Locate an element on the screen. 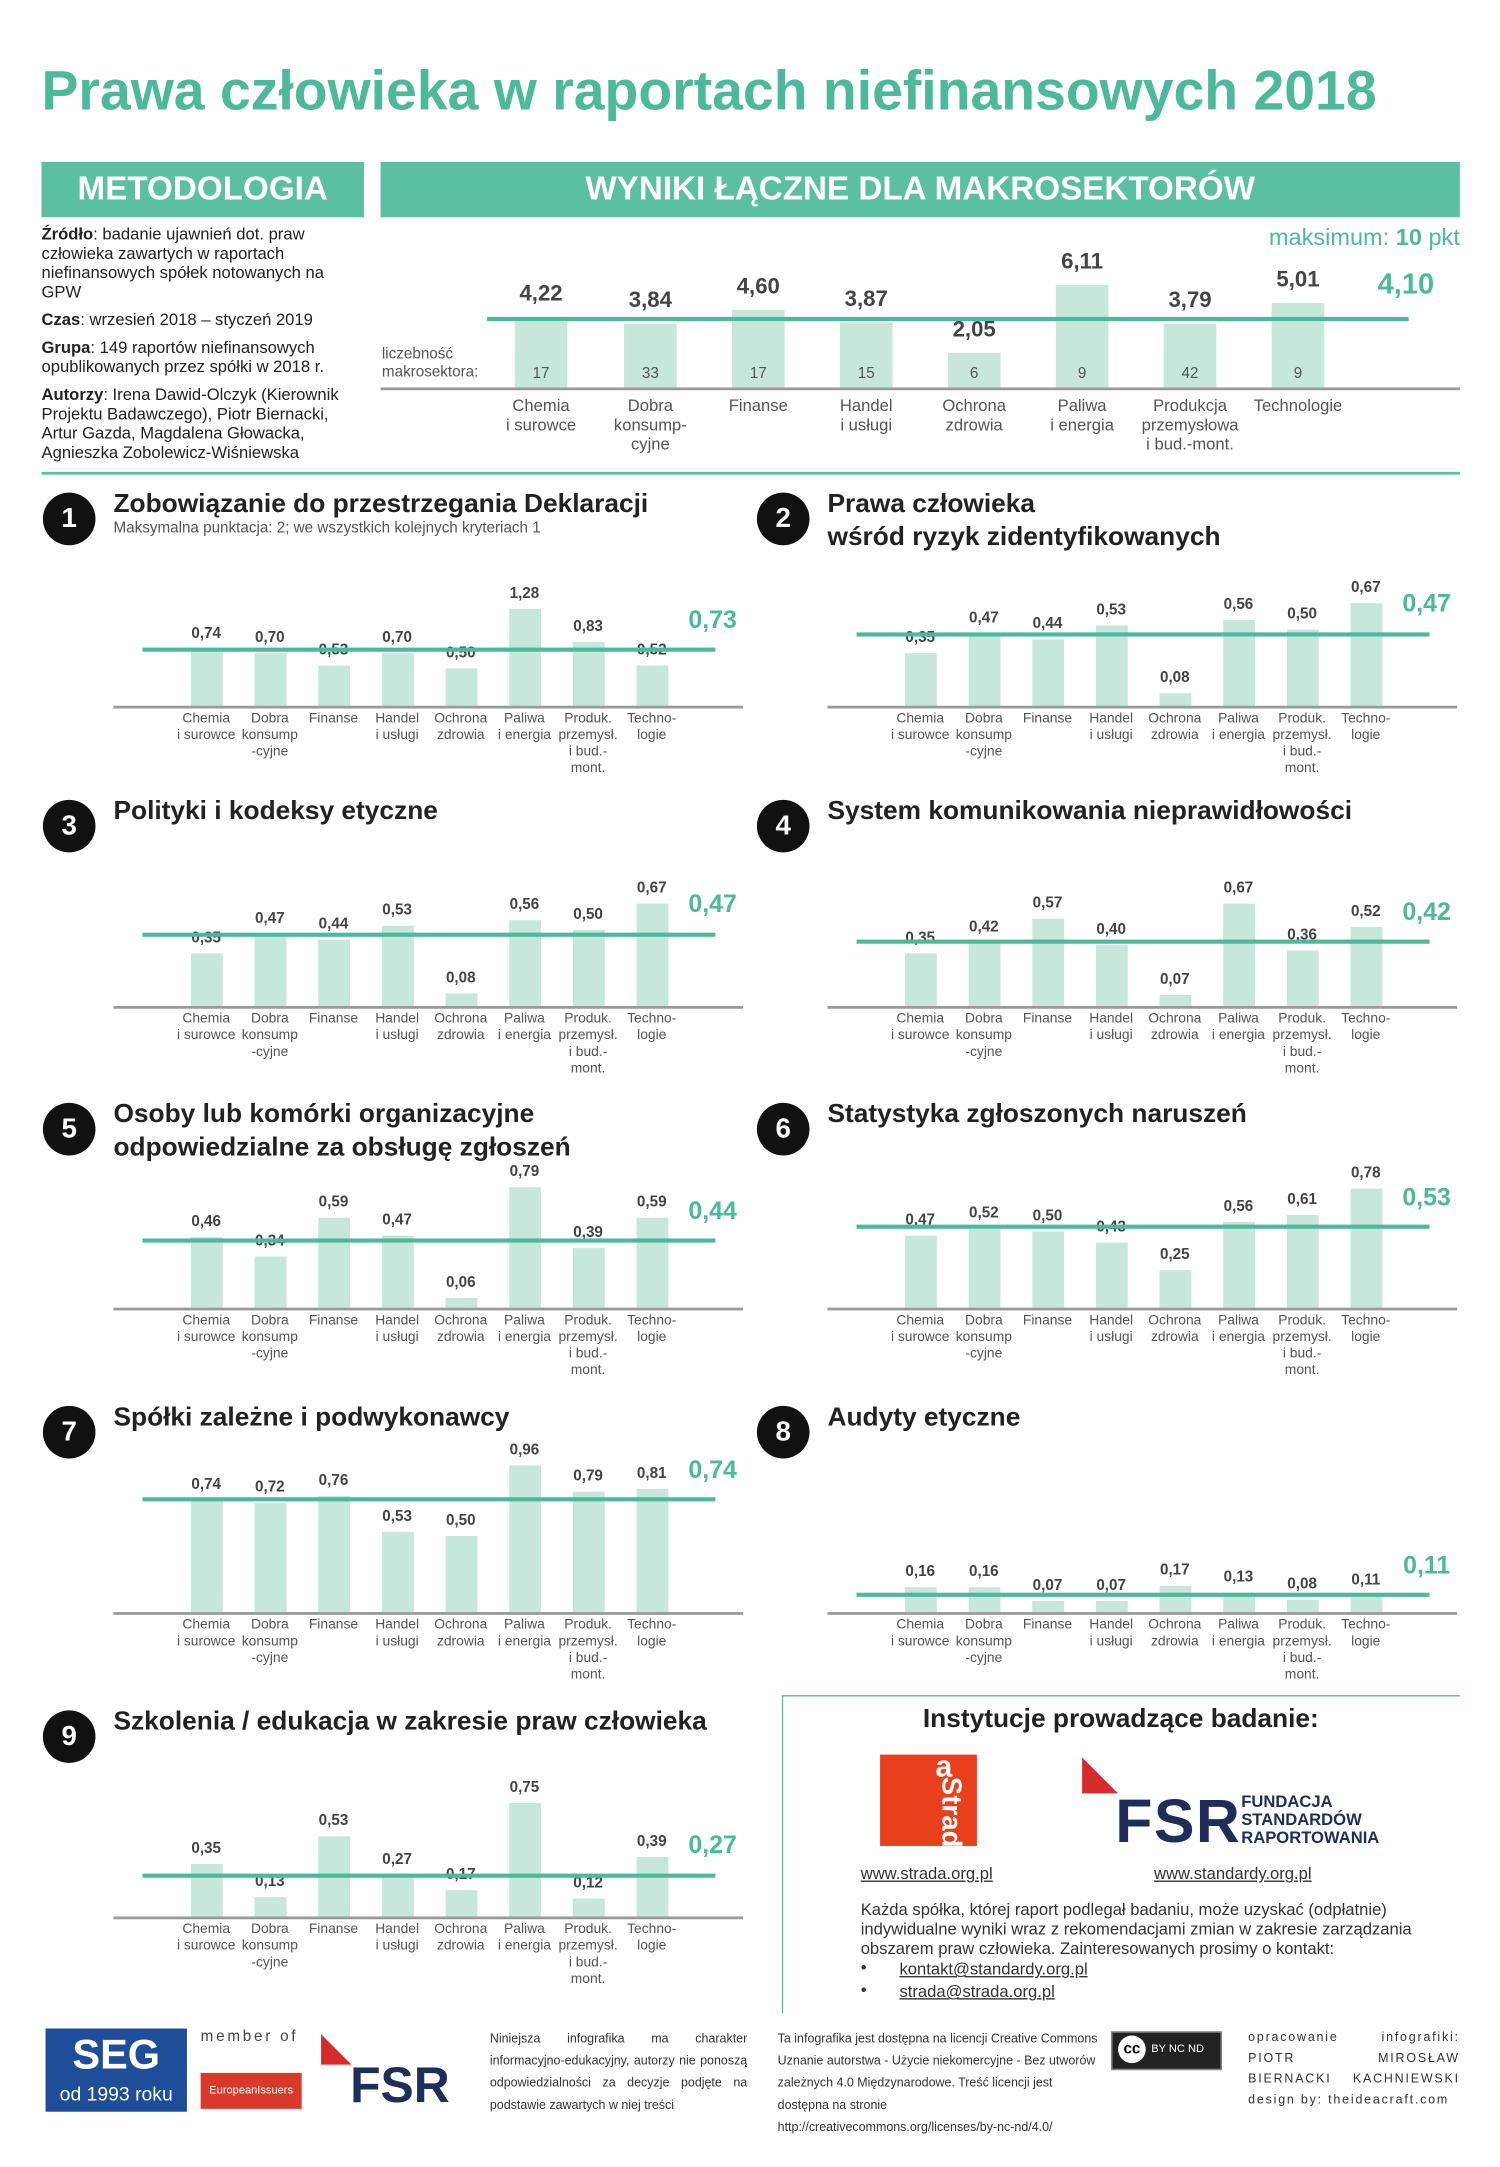 Image resolution: width=1500 pixels, height=2167 pixels. contact-email: kontakt@standardy.org.pl is located at coordinates (993, 1969).